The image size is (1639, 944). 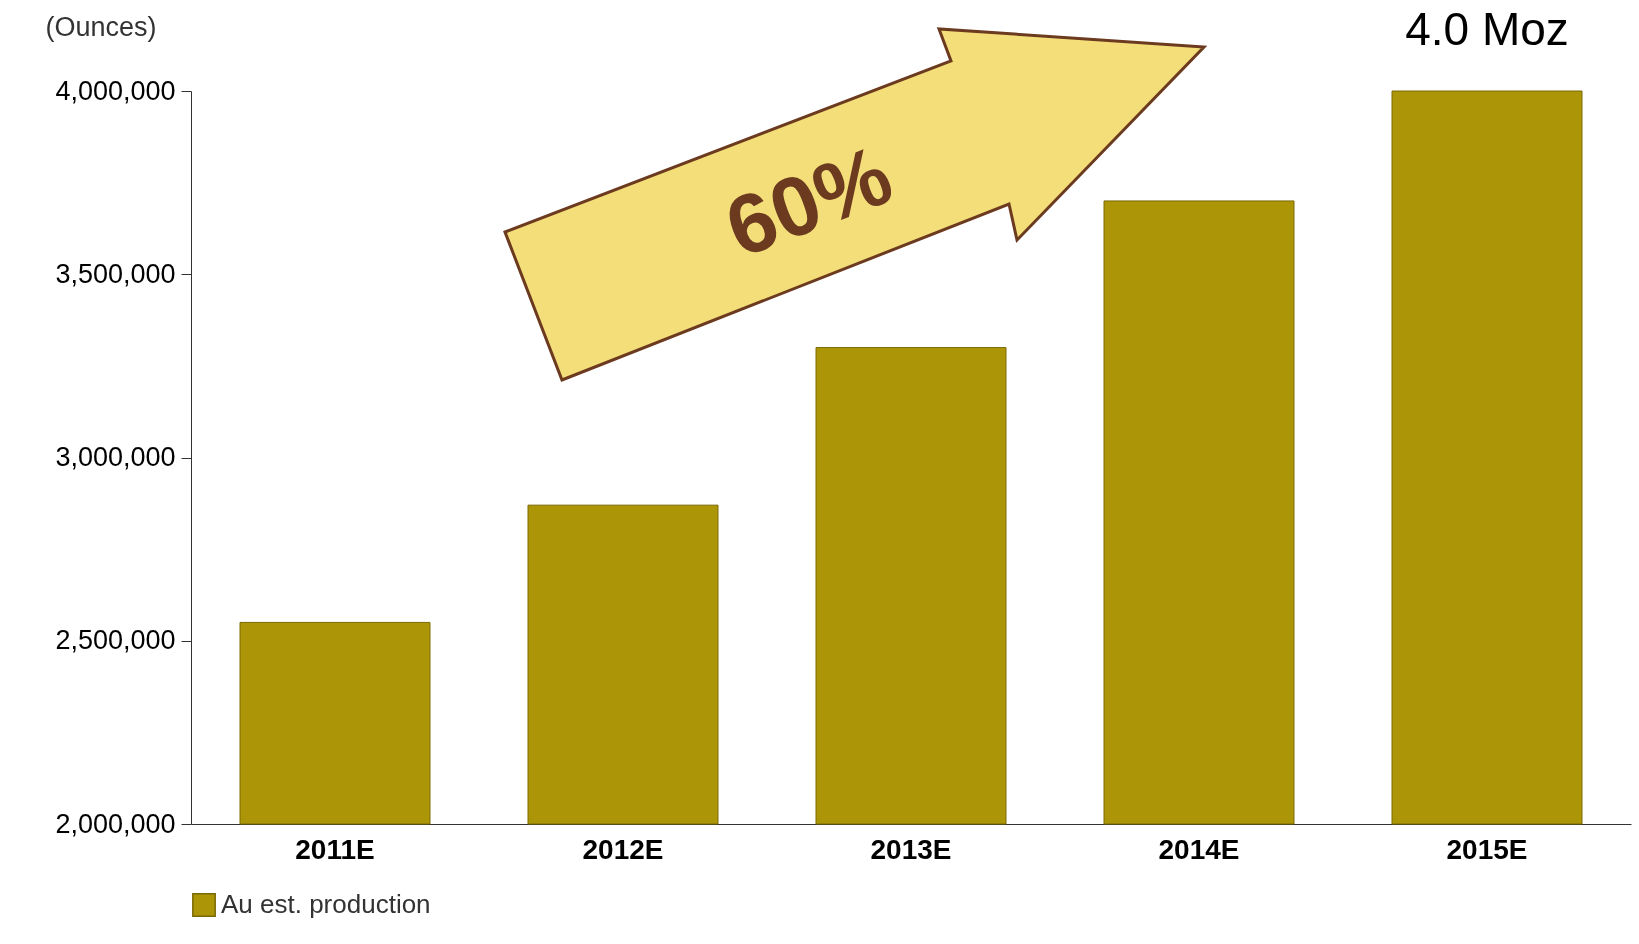 What do you see at coordinates (115, 457) in the screenshot?
I see `y-tick-label: 3,000,000` at bounding box center [115, 457].